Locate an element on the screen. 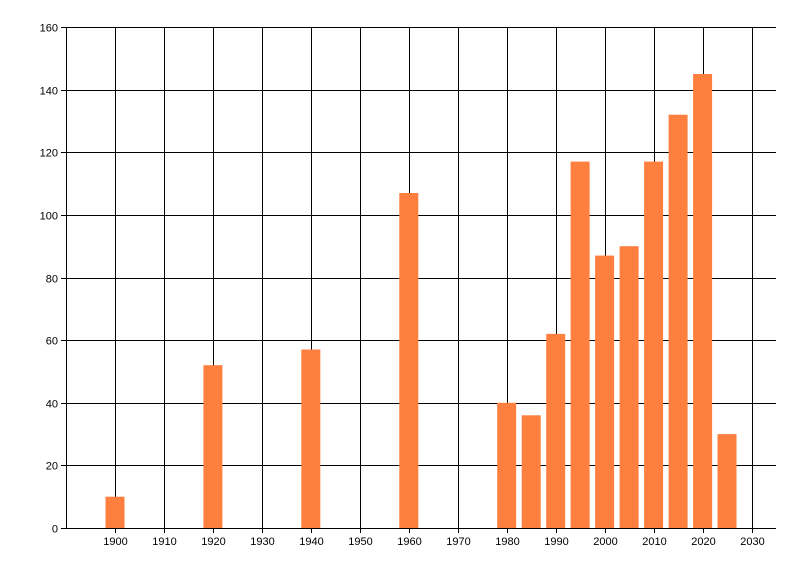 The image size is (800, 576). y-tick-label: 160 is located at coordinates (49, 29).